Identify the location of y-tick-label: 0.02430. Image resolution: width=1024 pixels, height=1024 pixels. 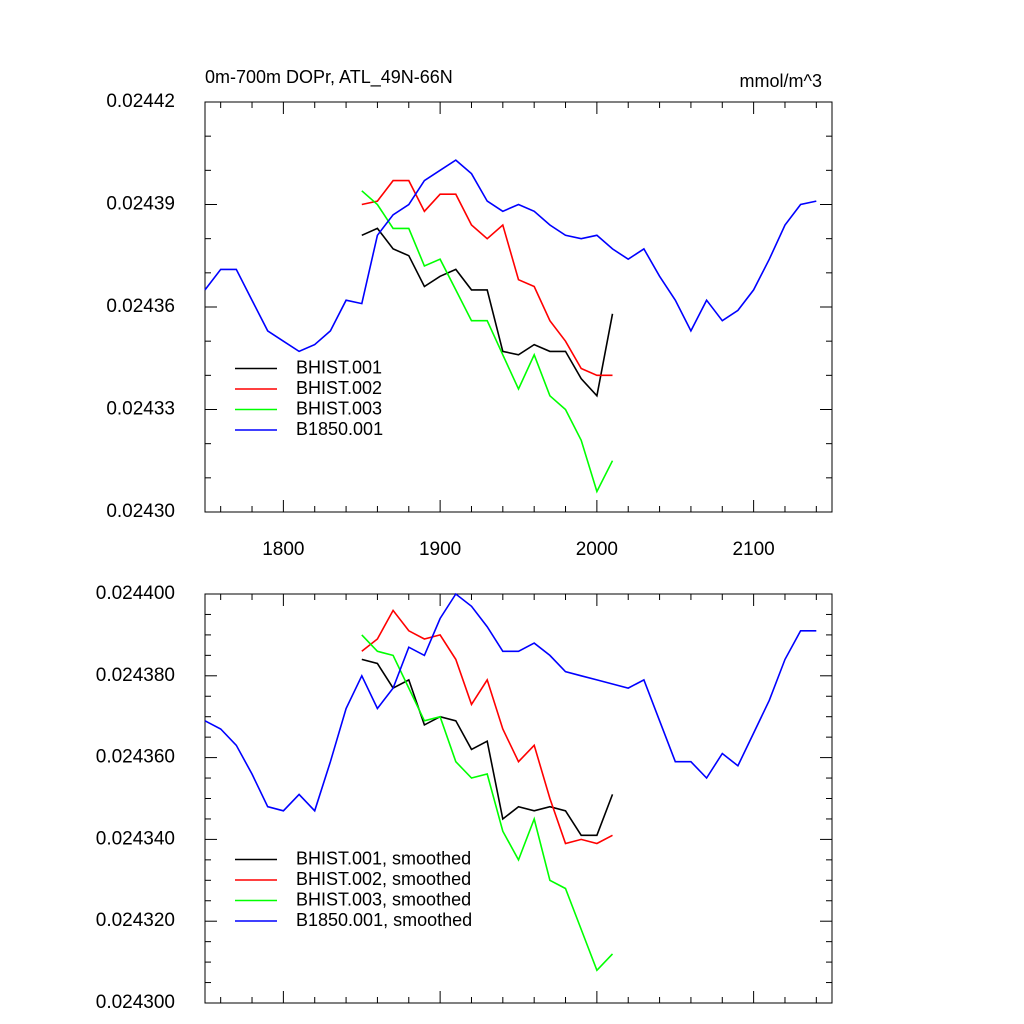
(140, 511).